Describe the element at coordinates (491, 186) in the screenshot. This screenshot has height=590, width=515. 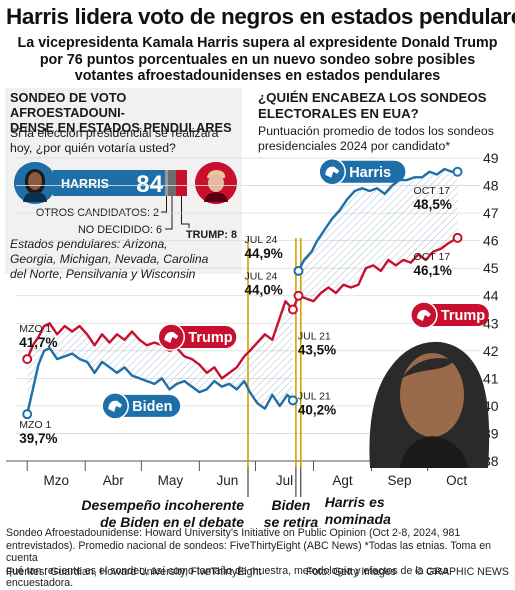
I see `y-tick-label: 48` at that location.